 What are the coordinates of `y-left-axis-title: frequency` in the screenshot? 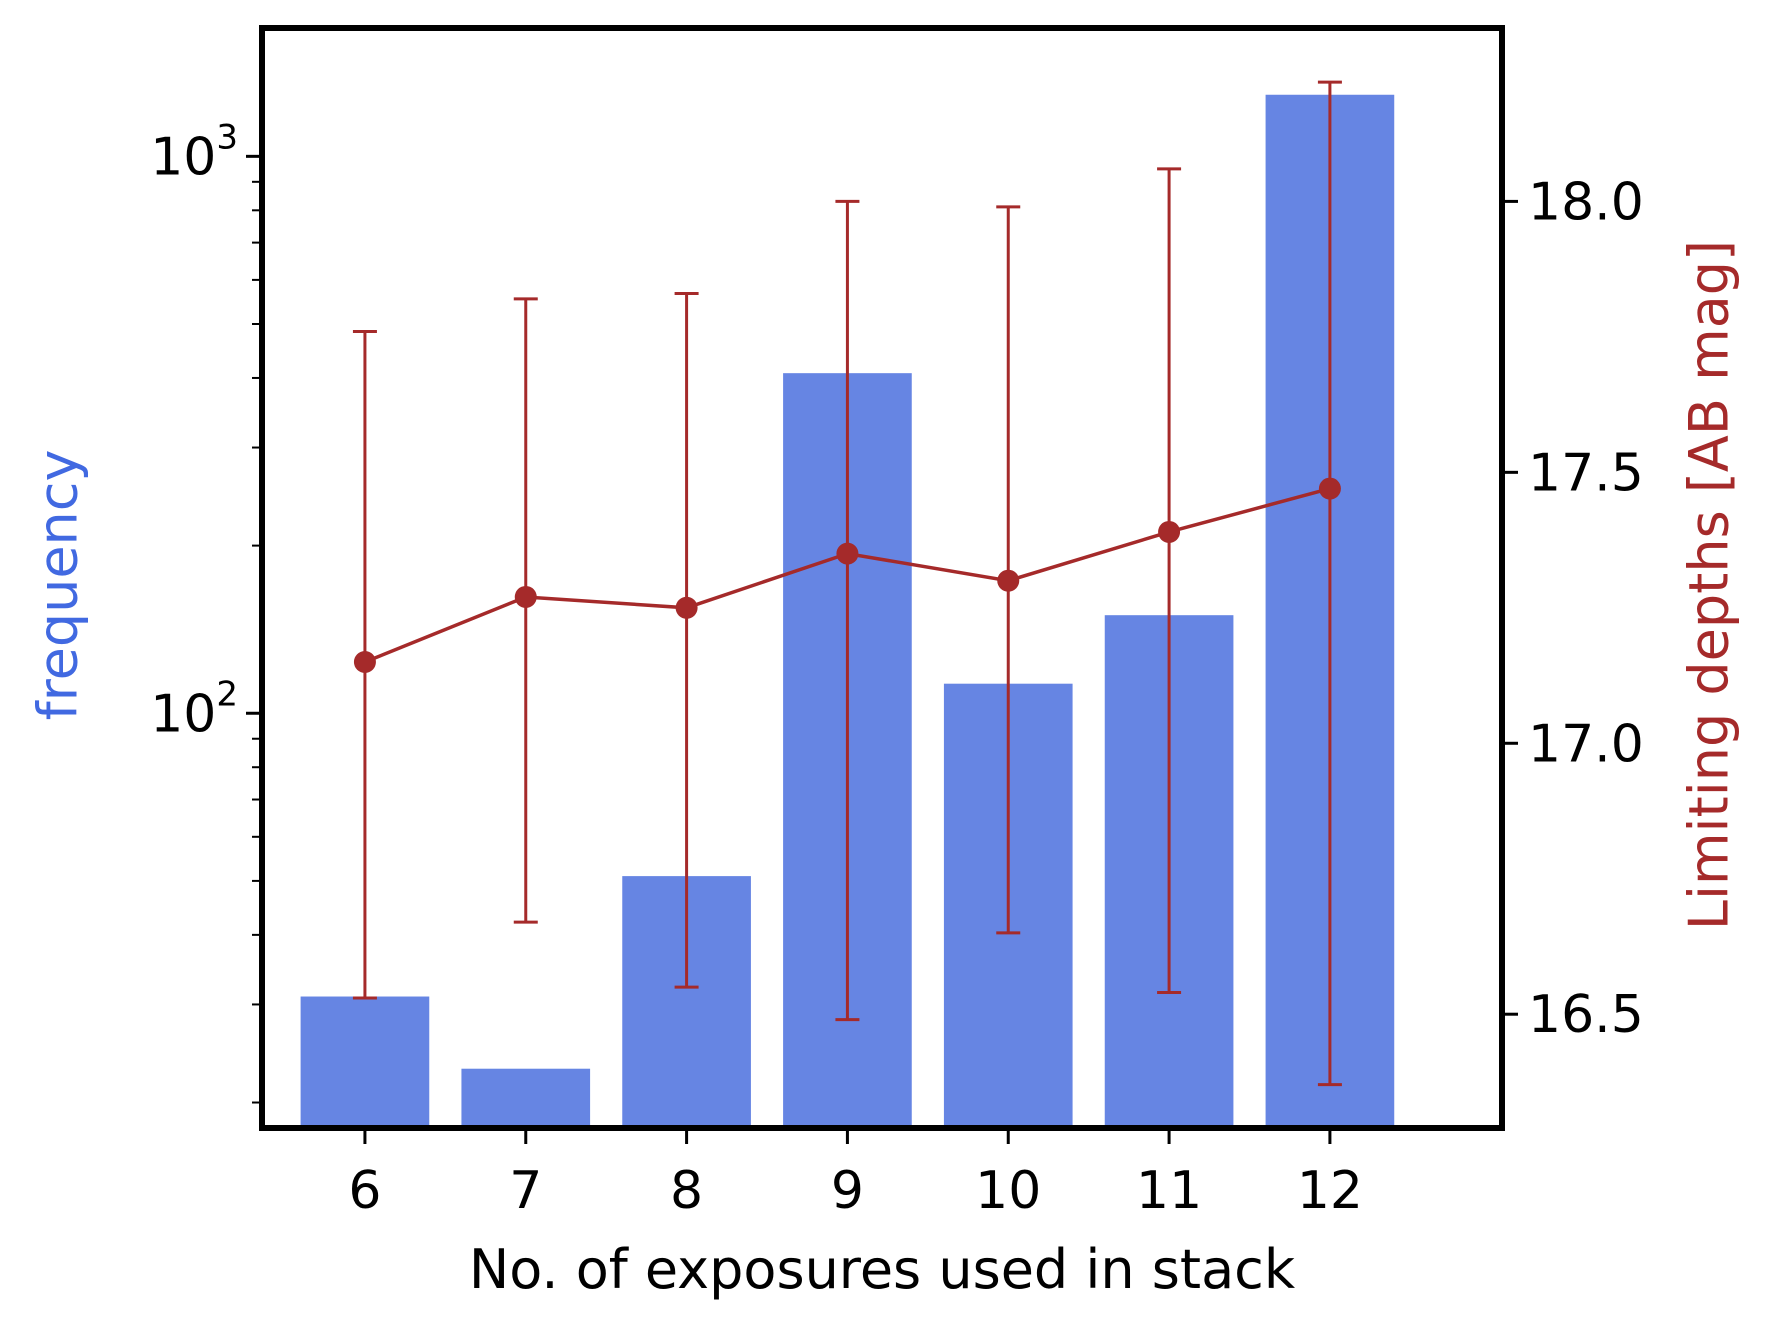 It's located at (58, 585).